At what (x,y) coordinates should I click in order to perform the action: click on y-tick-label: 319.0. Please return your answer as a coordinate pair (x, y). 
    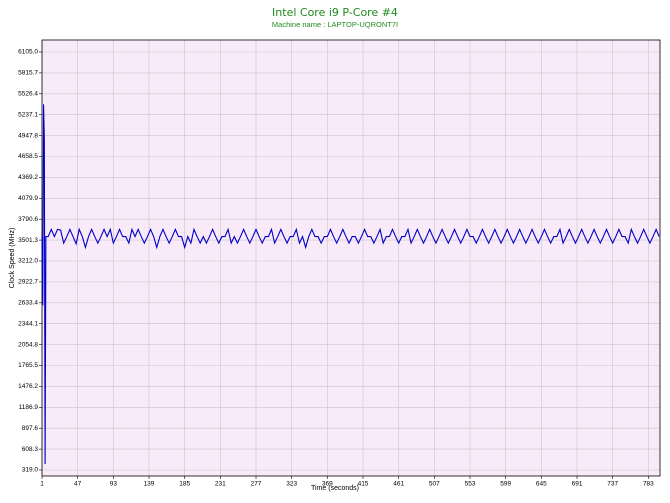
    Looking at the image, I should click on (30, 470).